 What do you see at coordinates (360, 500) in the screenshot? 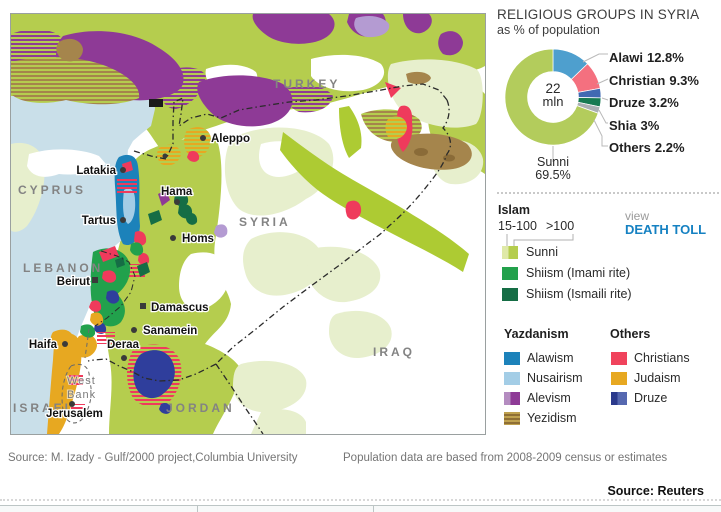
I see `bottom-dotted-rule` at bounding box center [360, 500].